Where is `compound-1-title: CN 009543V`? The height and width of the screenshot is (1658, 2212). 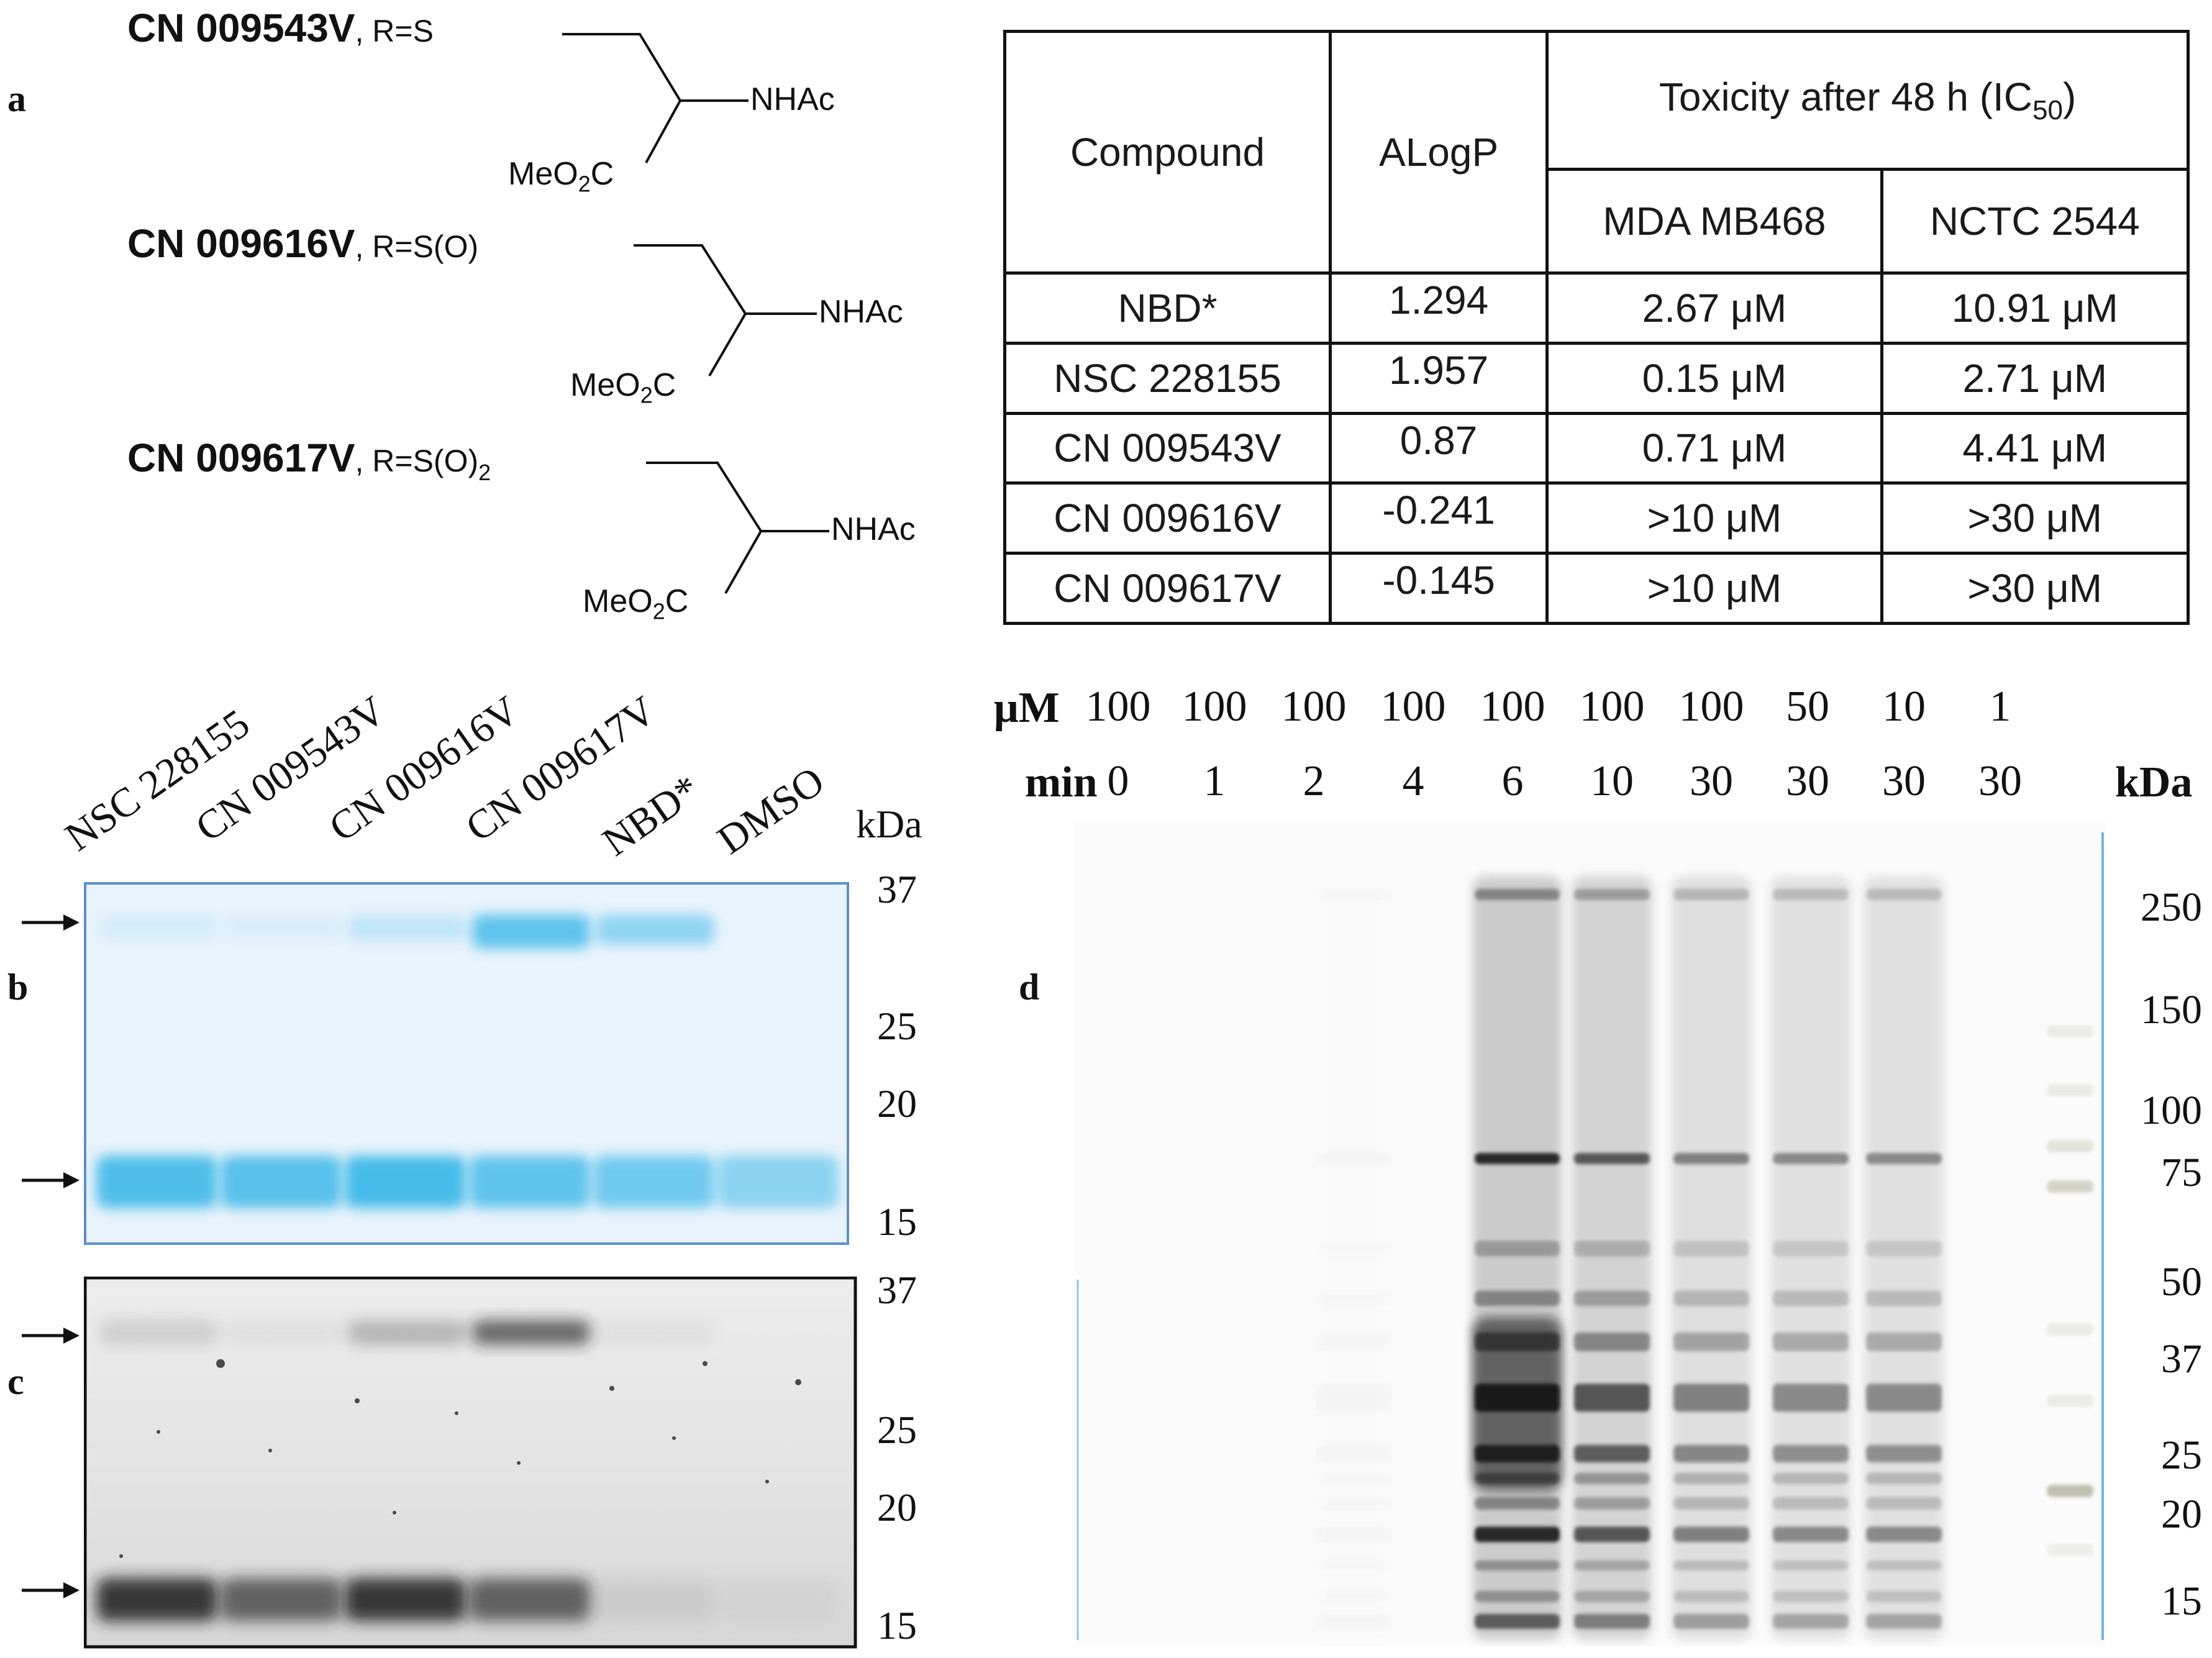 compound-1-title: CN 009543V is located at coordinates (241, 28).